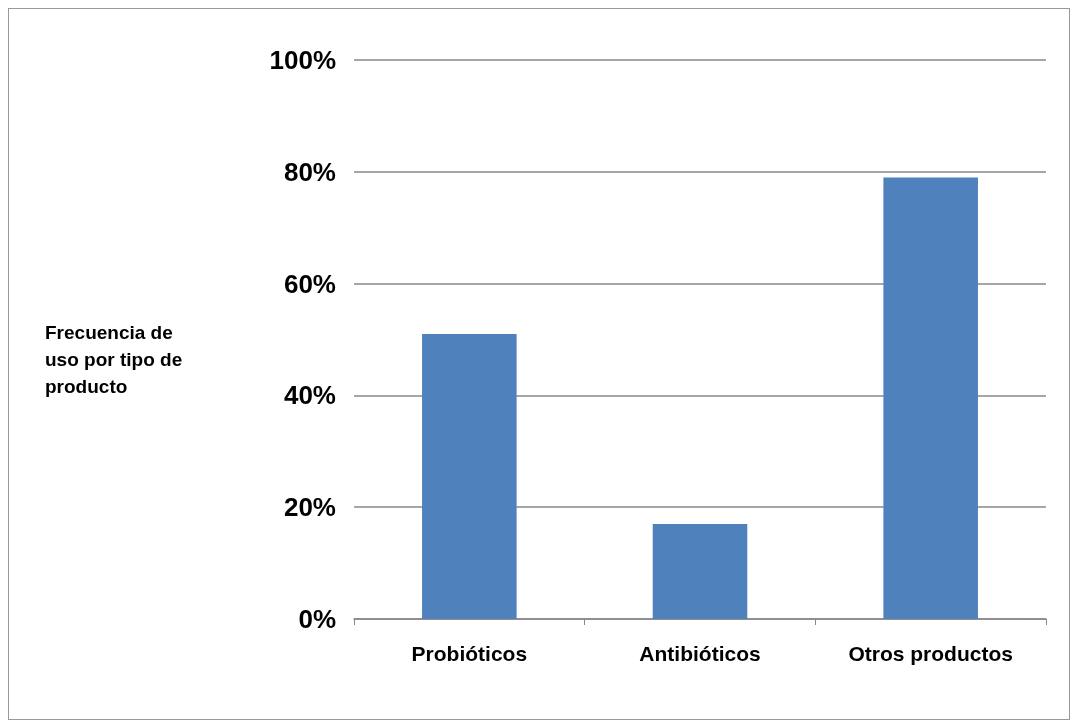 Image resolution: width=1078 pixels, height=728 pixels. Describe the element at coordinates (317, 619) in the screenshot. I see `y-tick-label: 0%` at that location.